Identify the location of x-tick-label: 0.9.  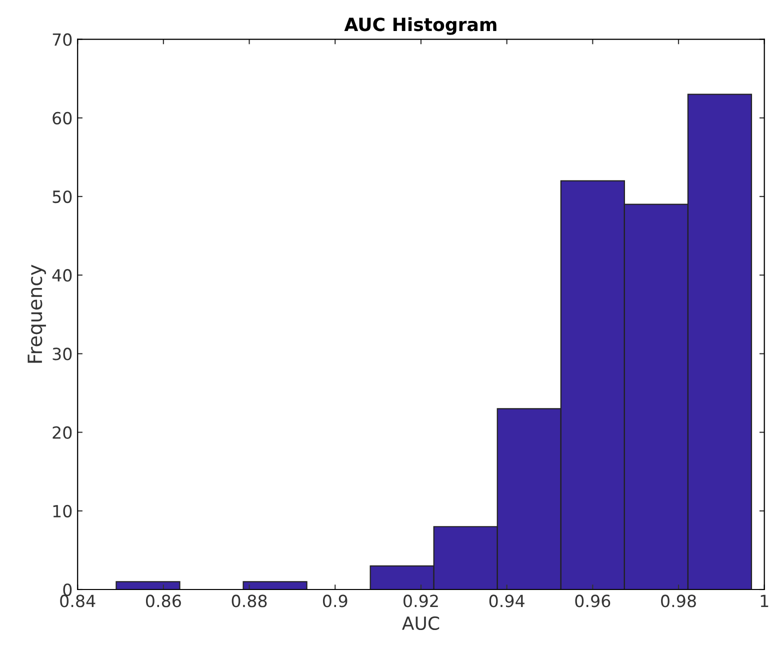
(335, 601).